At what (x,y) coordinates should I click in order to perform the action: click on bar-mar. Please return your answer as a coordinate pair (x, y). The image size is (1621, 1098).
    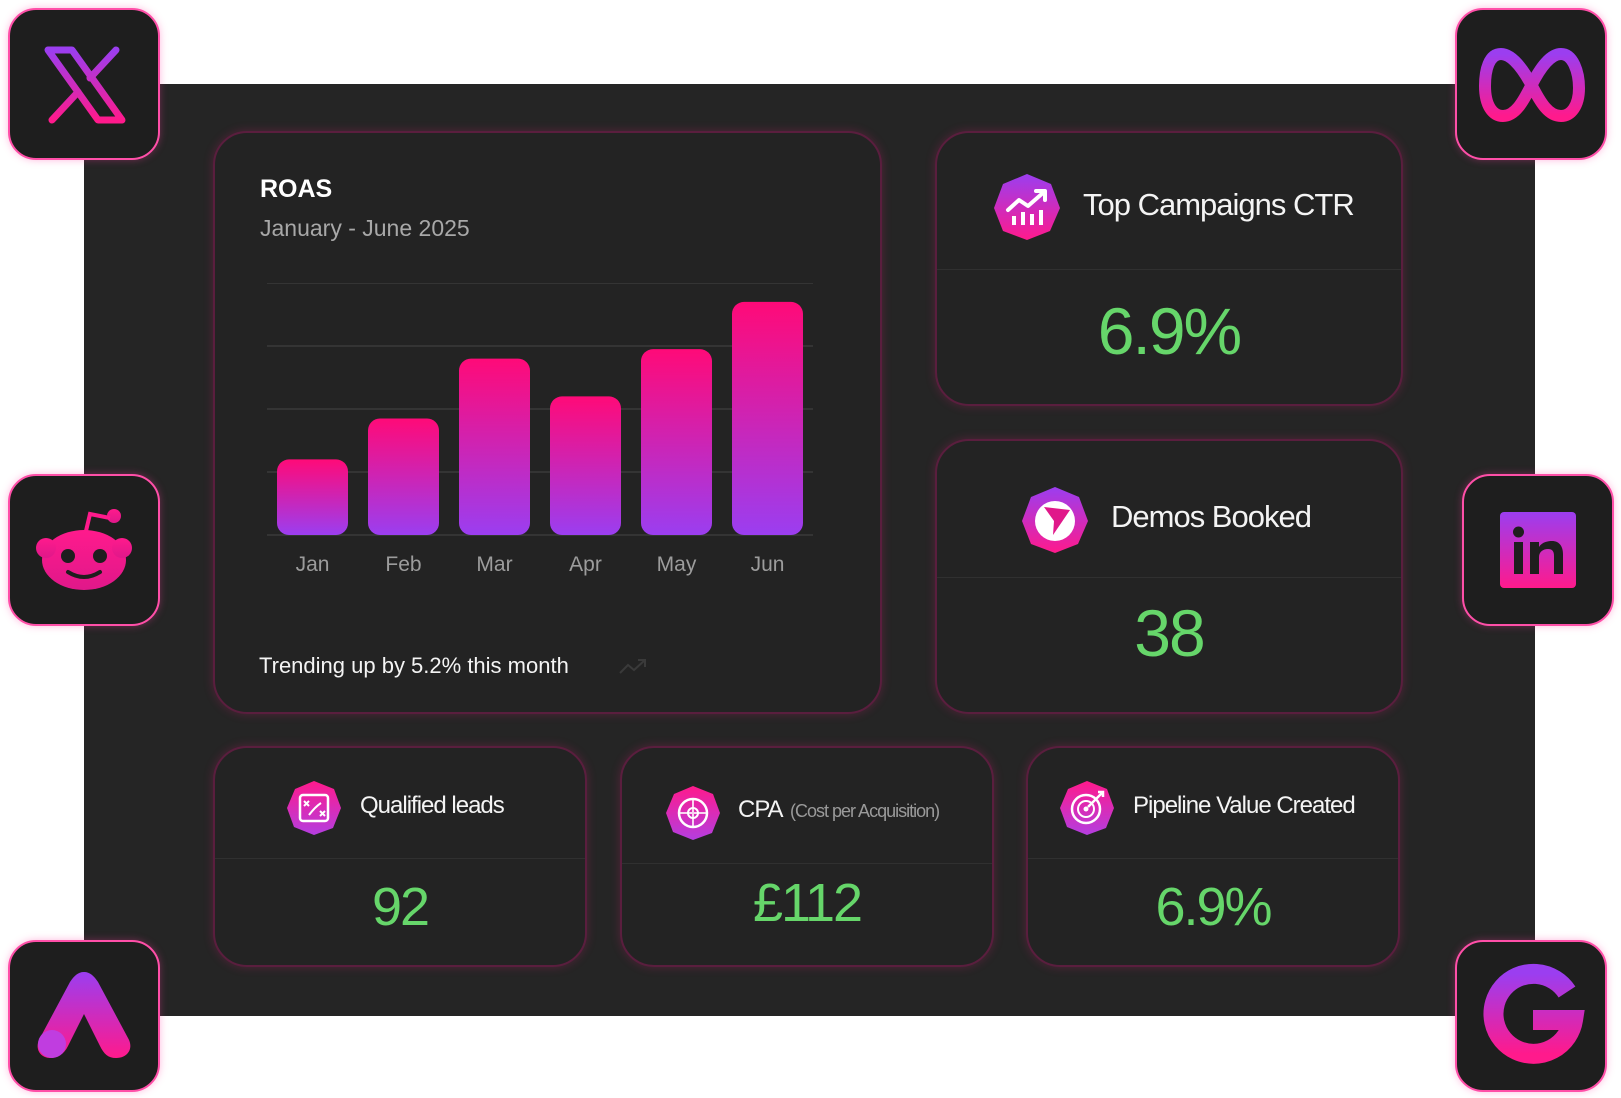
    Looking at the image, I should click on (494, 446).